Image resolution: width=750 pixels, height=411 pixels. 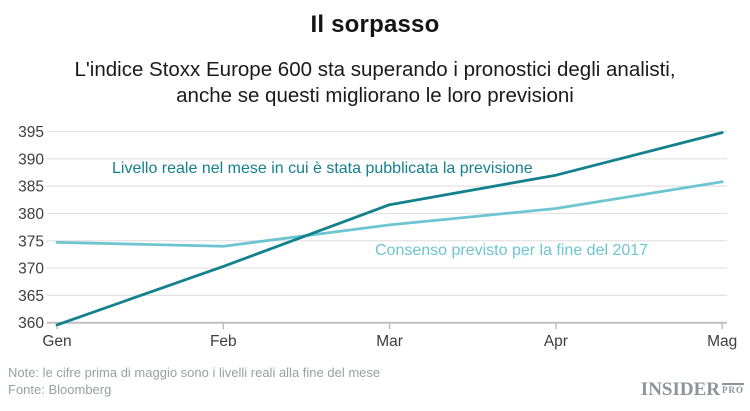 What do you see at coordinates (31, 159) in the screenshot?
I see `y-tick-label: 390` at bounding box center [31, 159].